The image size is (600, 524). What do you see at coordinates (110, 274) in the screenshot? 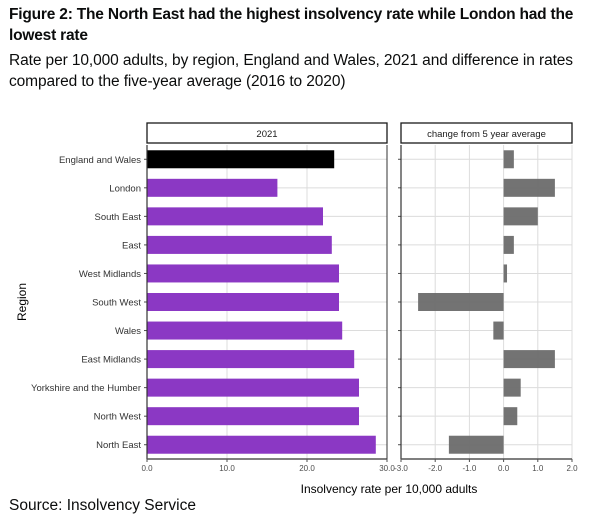
I see `category-label: West Midlands` at bounding box center [110, 274].